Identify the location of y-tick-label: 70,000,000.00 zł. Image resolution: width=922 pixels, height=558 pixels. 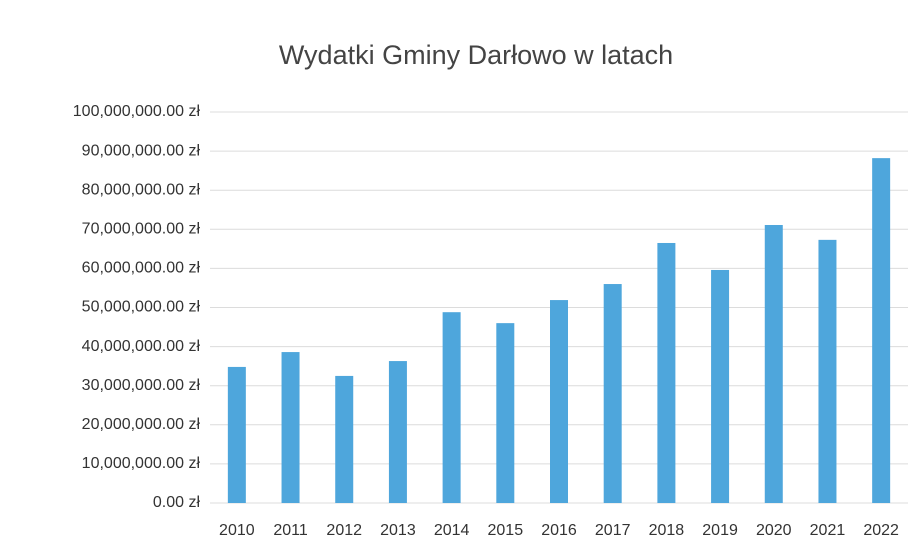
(141, 229).